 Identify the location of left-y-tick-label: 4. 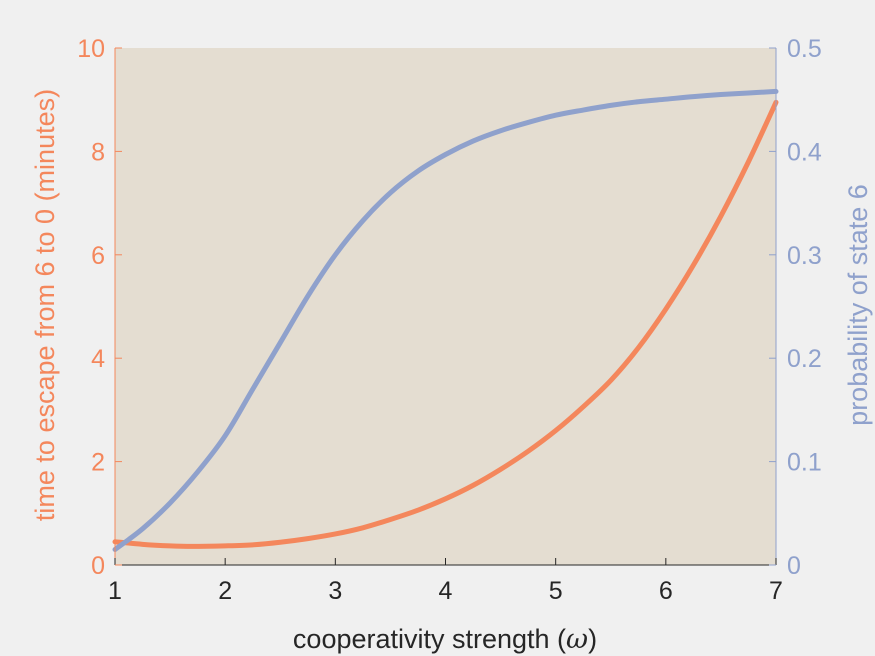
(98, 359).